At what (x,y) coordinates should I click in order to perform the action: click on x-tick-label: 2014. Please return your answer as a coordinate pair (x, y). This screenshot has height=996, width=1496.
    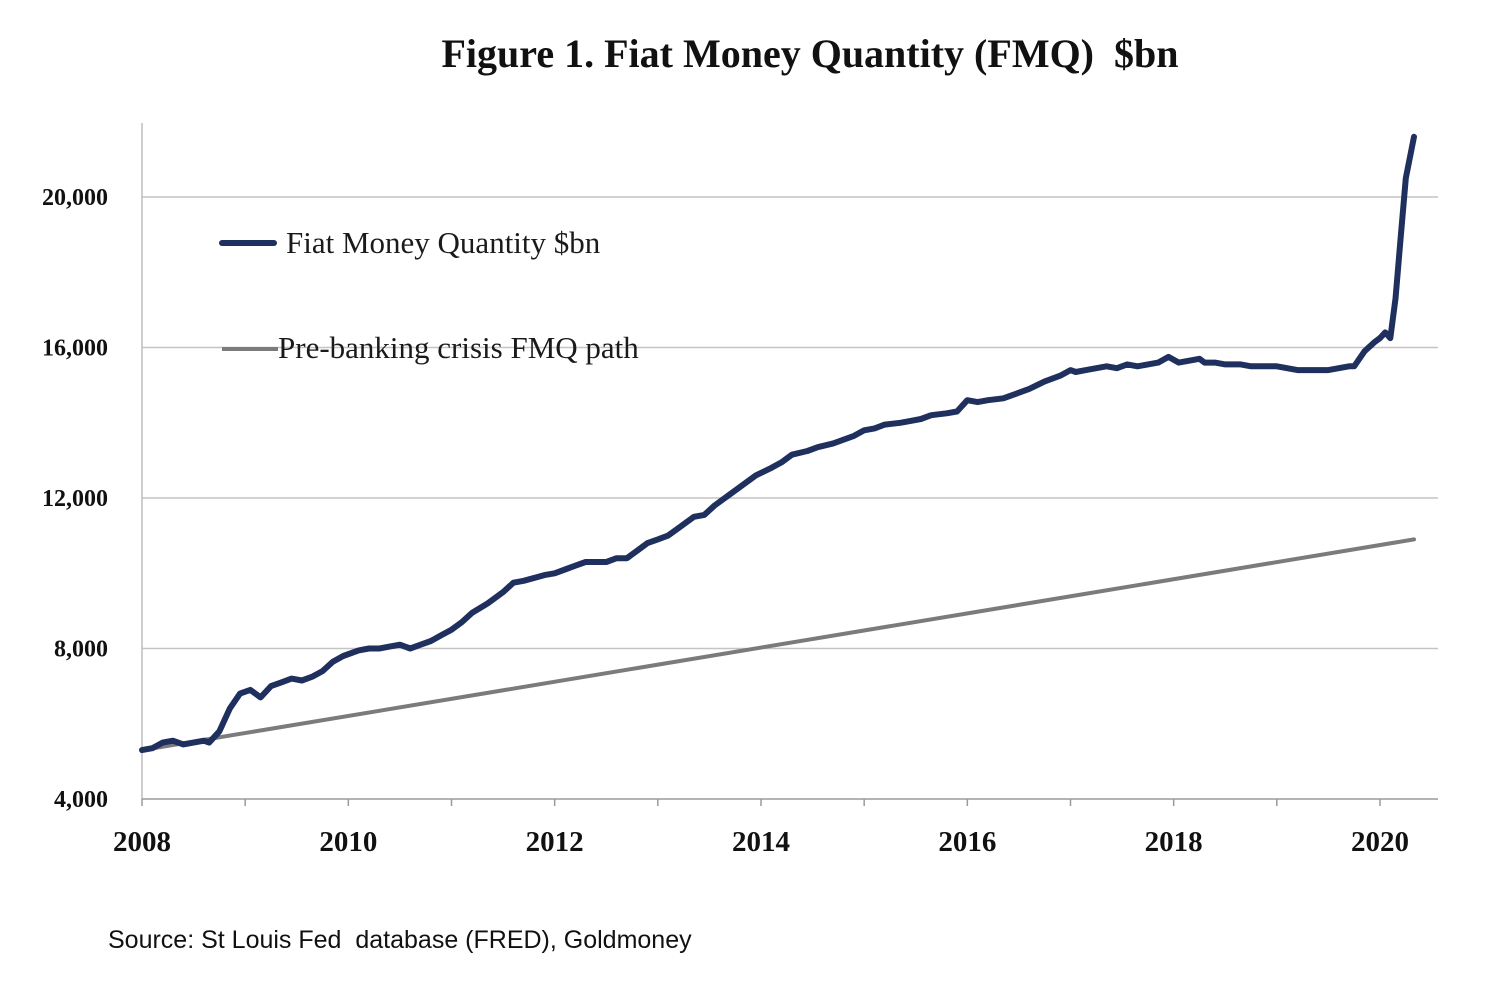
    Looking at the image, I should click on (761, 842).